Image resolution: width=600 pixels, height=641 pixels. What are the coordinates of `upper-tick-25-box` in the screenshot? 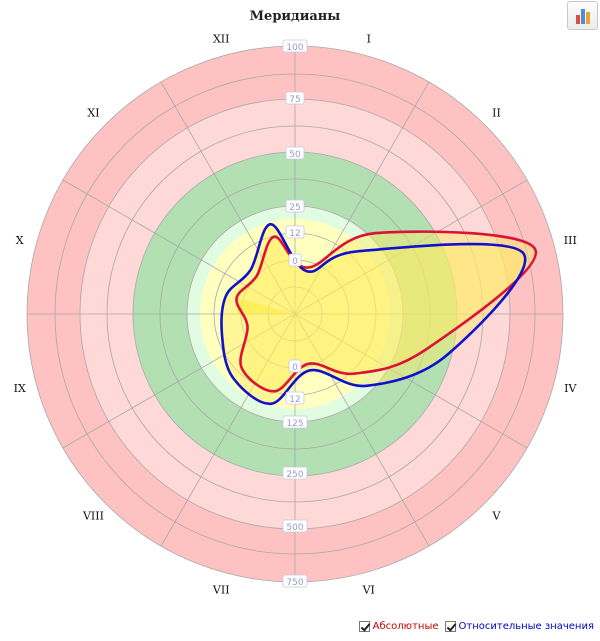 It's located at (295, 206).